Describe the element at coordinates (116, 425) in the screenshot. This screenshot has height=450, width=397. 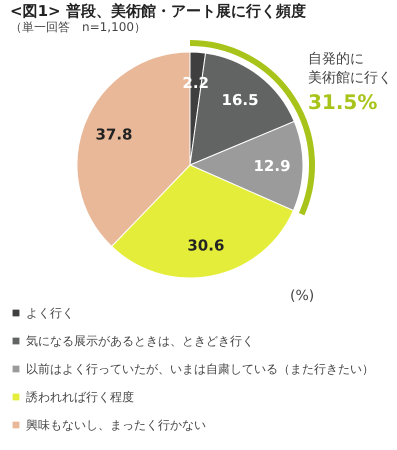
I see `legend-label: 興味もないし、まったく行かない` at that location.